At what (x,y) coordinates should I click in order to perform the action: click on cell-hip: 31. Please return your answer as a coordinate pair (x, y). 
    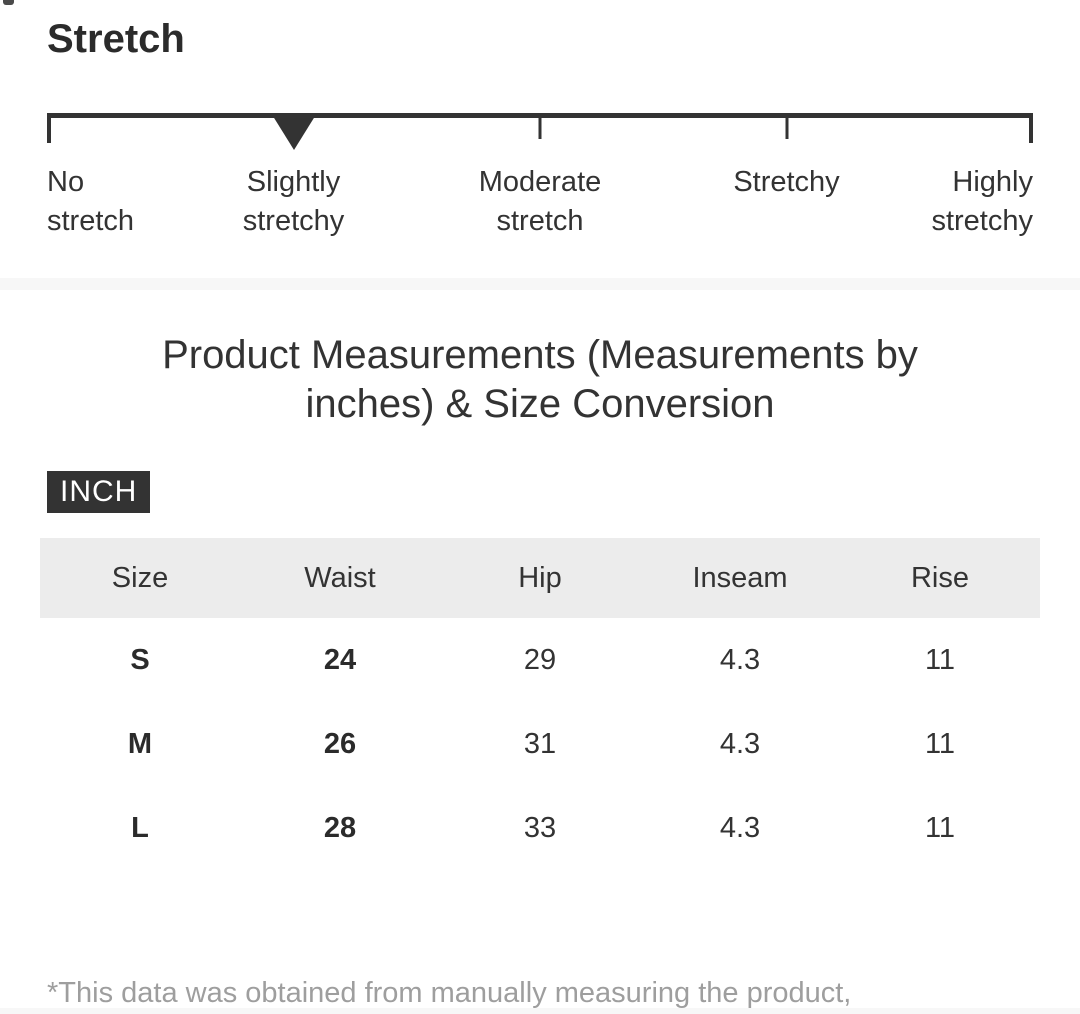
    Looking at the image, I should click on (540, 743).